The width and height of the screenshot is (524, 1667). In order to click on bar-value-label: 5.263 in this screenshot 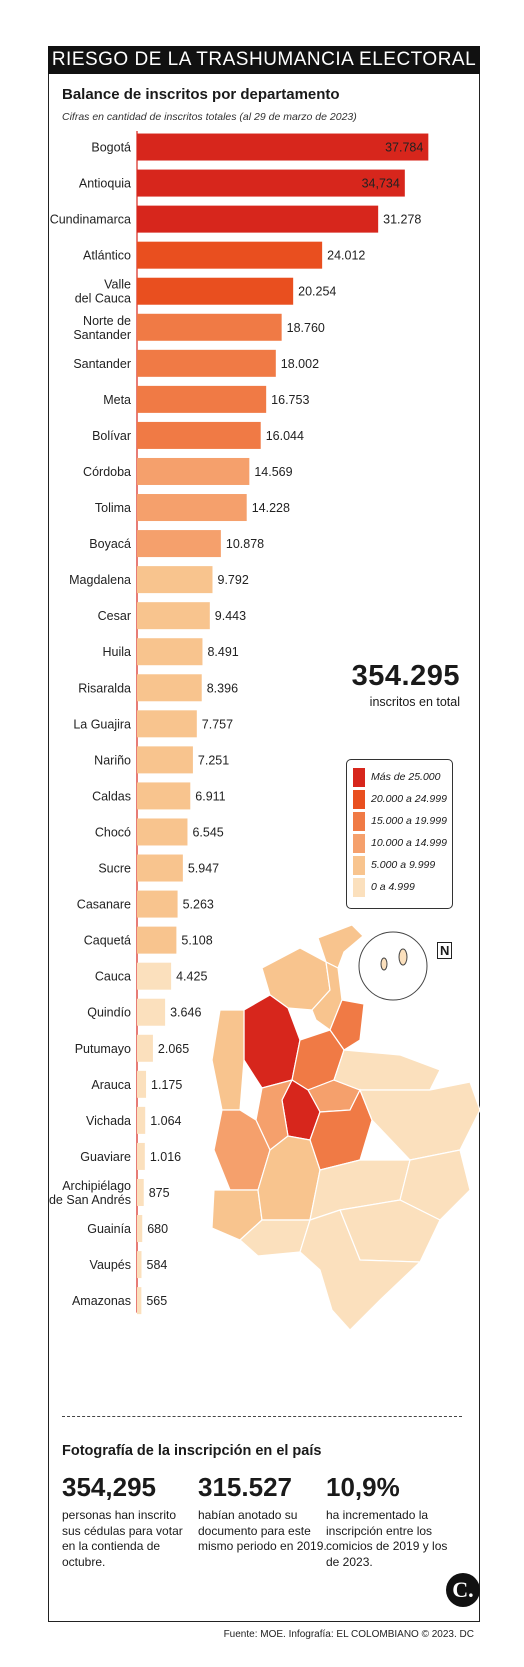, I will do `click(198, 905)`.